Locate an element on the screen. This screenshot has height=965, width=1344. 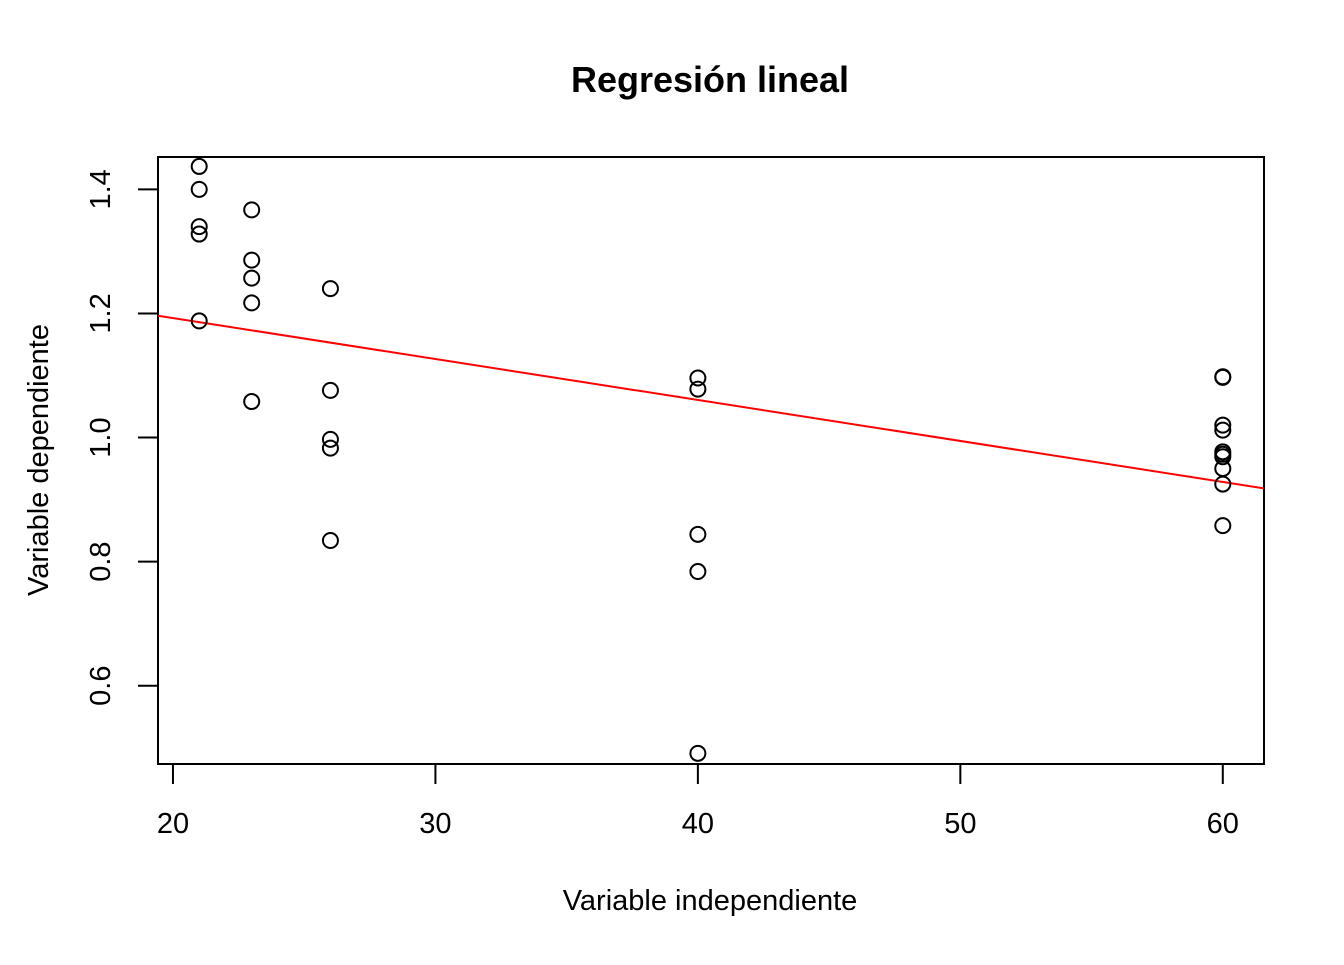
y-tick-label: 1.4 is located at coordinates (101, 189).